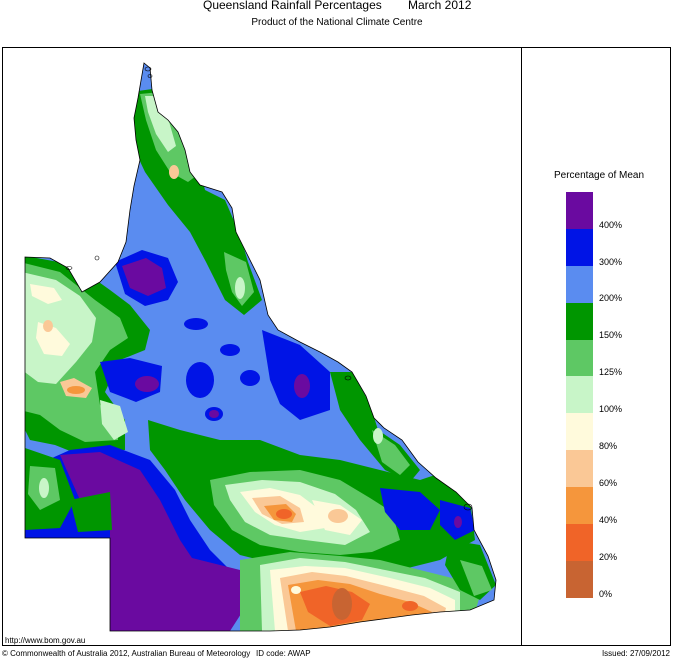 This screenshot has width=674, height=658. What do you see at coordinates (611, 261) in the screenshot?
I see `legend-label: 300%` at bounding box center [611, 261].